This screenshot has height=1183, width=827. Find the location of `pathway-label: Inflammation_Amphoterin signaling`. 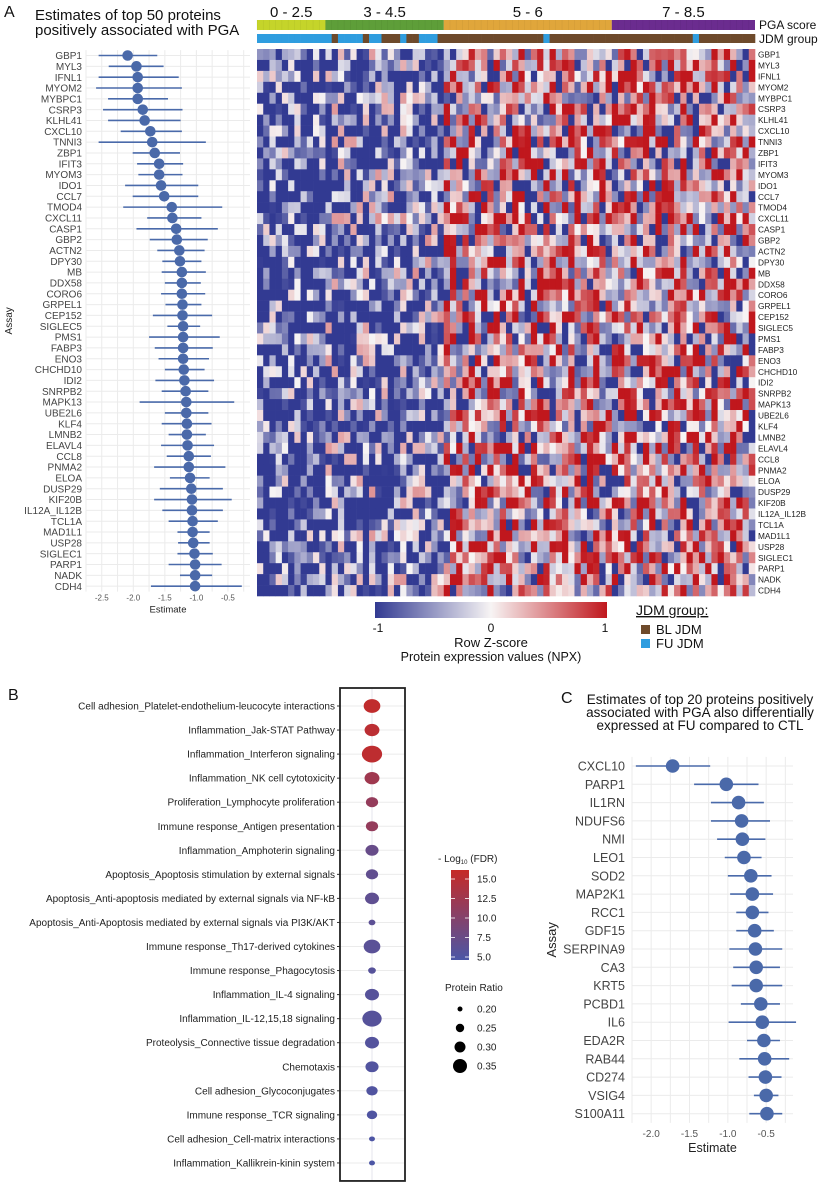

pathway-label: Inflammation_Amphoterin signaling is located at coordinates (257, 851).